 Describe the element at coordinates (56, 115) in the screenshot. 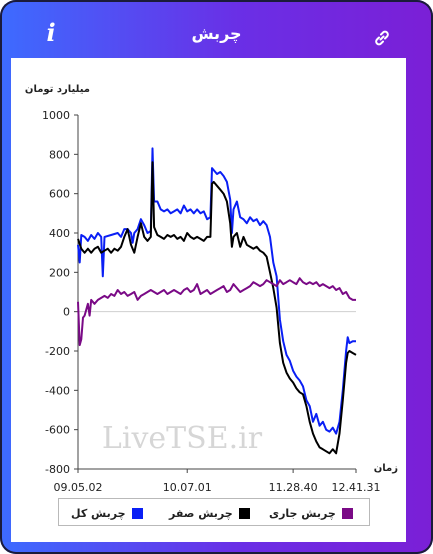

I see `y-tick-label: 1000` at that location.